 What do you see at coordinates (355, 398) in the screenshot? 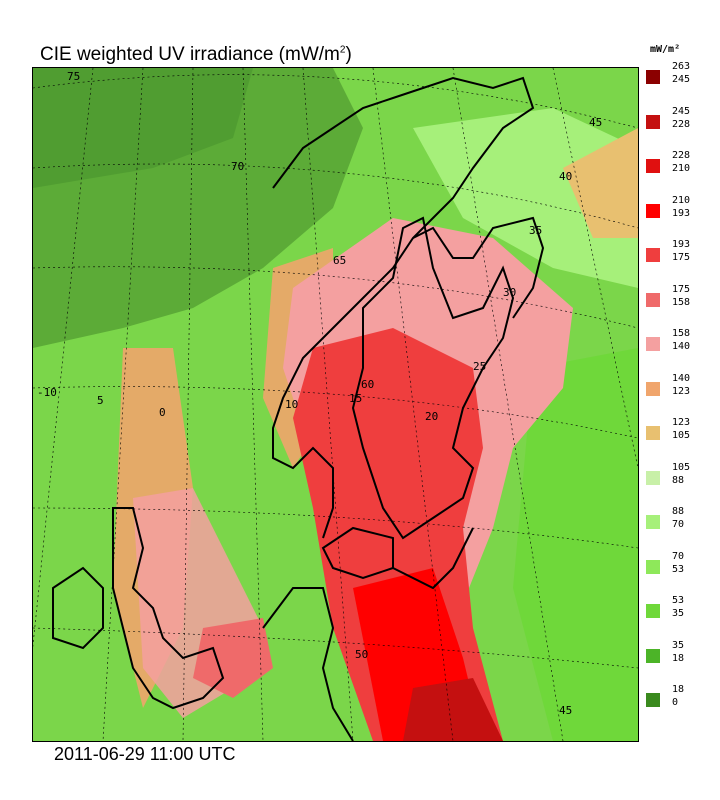
I see `lon-label: 15` at bounding box center [355, 398].